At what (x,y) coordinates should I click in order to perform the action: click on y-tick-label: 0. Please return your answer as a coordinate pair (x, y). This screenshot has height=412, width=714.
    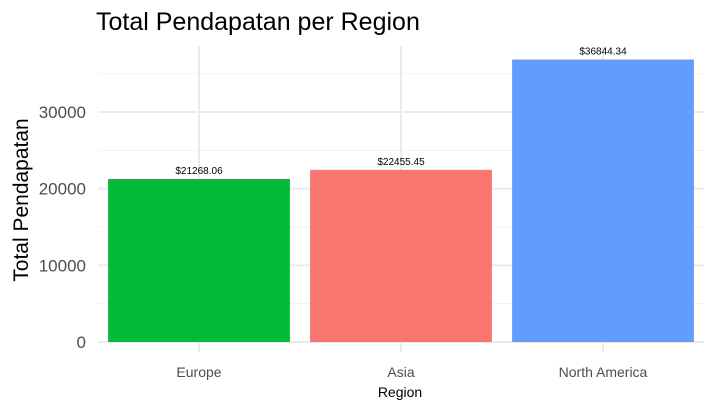
    Looking at the image, I should click on (81, 342).